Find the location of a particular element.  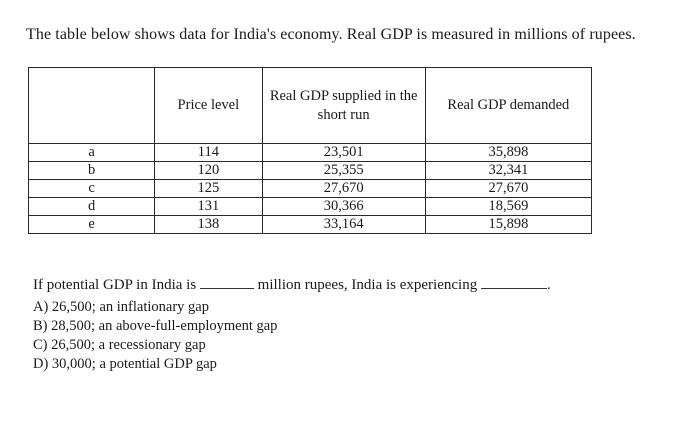

question-part-1: If potential GDP in India is is located at coordinates (116, 285).